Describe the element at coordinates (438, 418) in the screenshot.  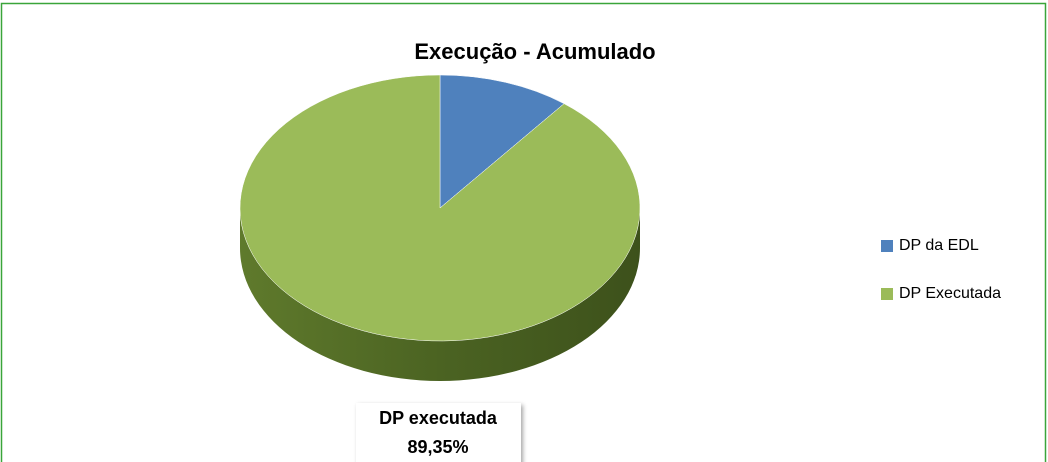
I see `data-label-name: DP executada` at that location.